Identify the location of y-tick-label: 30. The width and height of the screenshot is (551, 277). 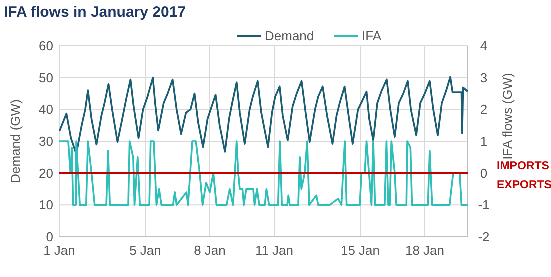
(46, 142).